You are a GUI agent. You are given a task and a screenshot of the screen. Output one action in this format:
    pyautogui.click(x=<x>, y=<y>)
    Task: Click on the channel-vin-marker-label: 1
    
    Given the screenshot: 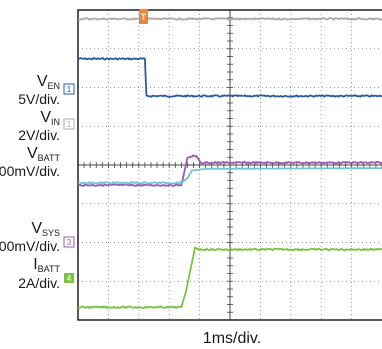 What is the action you would take?
    pyautogui.click(x=69, y=124)
    